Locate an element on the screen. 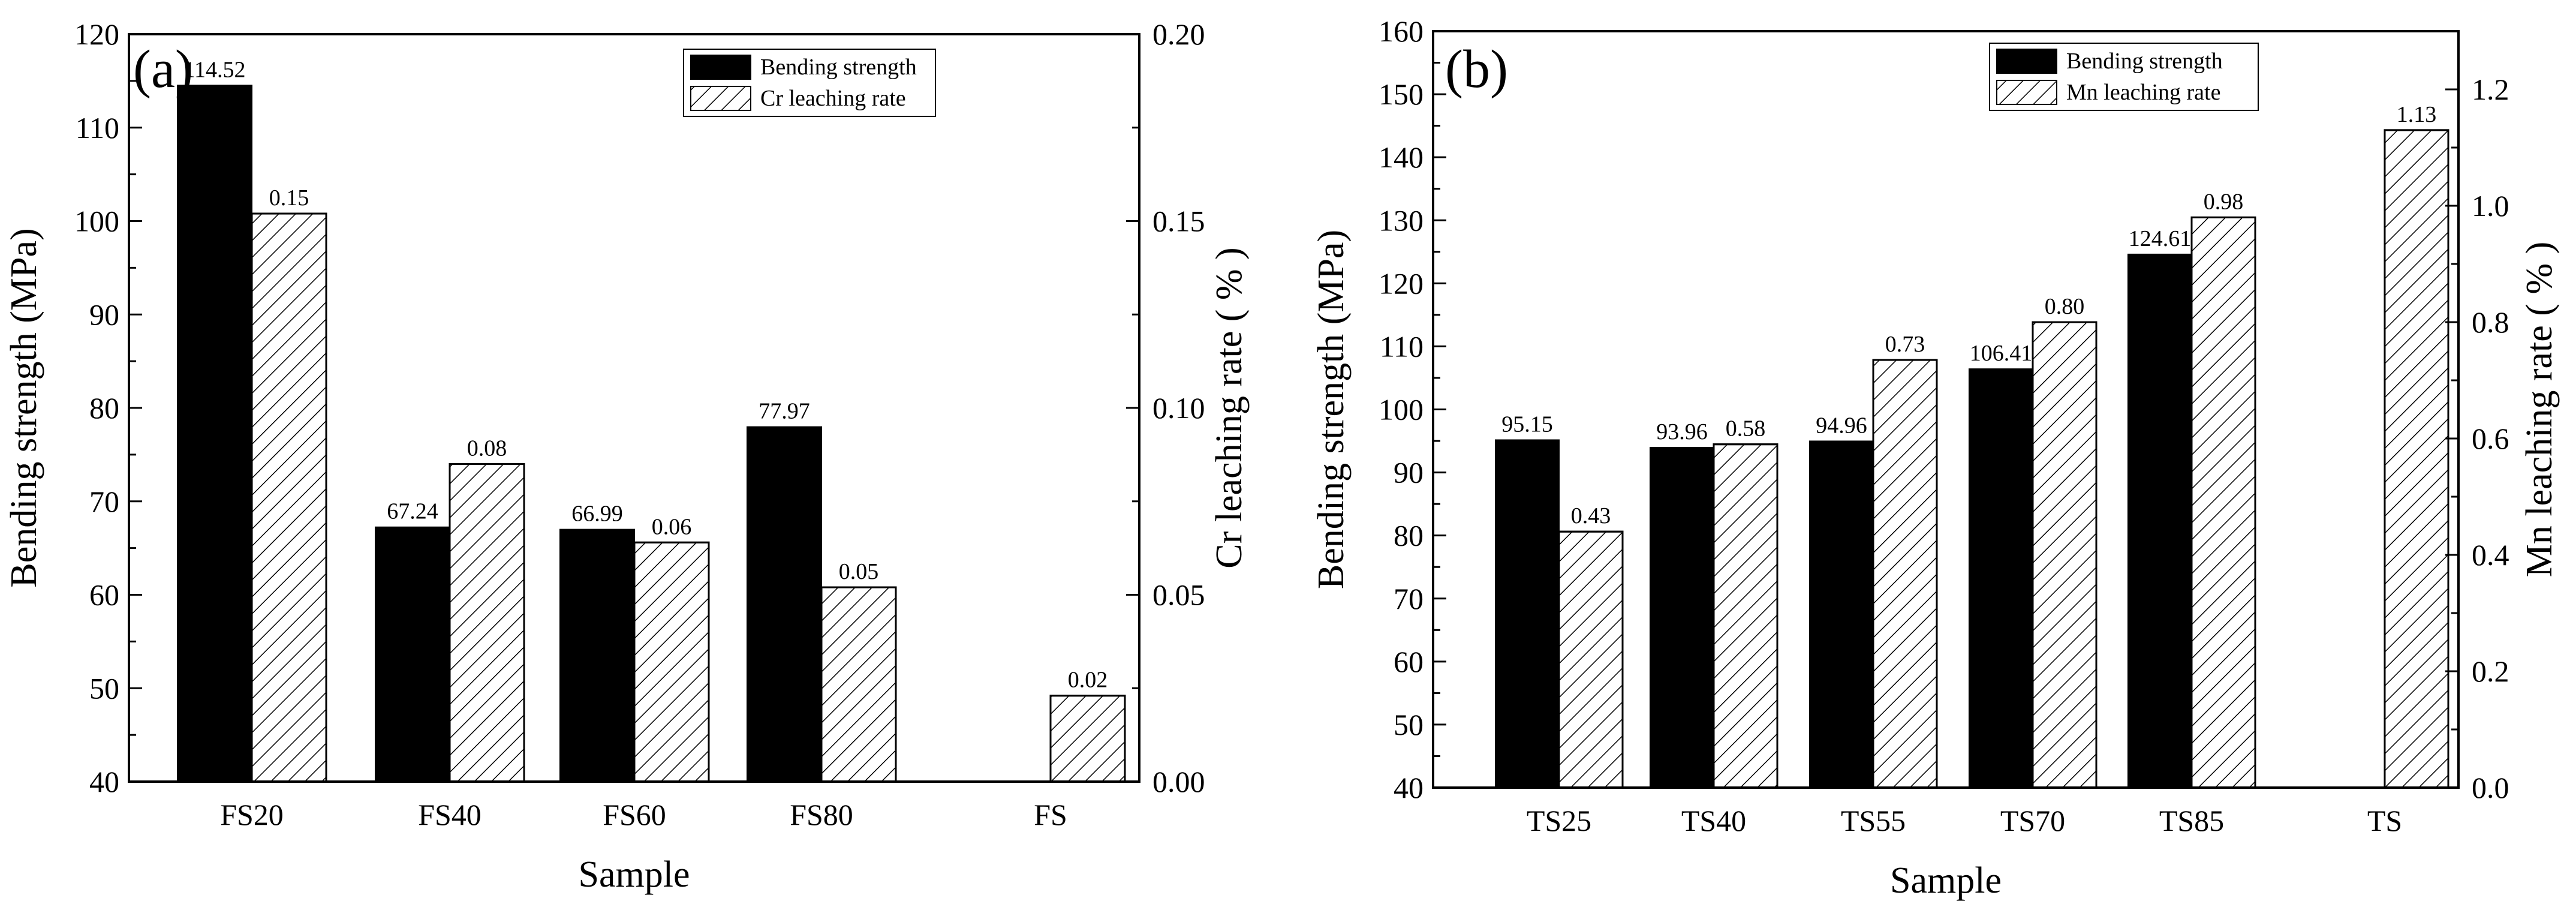 This screenshot has height=913, width=2576. bar-leaching-ts25 is located at coordinates (1591, 659).